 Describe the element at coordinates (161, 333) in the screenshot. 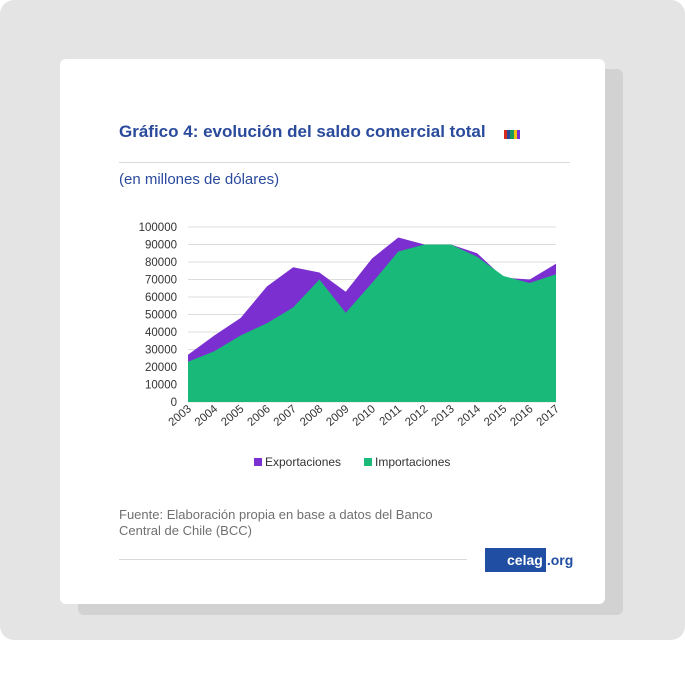

I see `y-tick-label: 40000` at that location.